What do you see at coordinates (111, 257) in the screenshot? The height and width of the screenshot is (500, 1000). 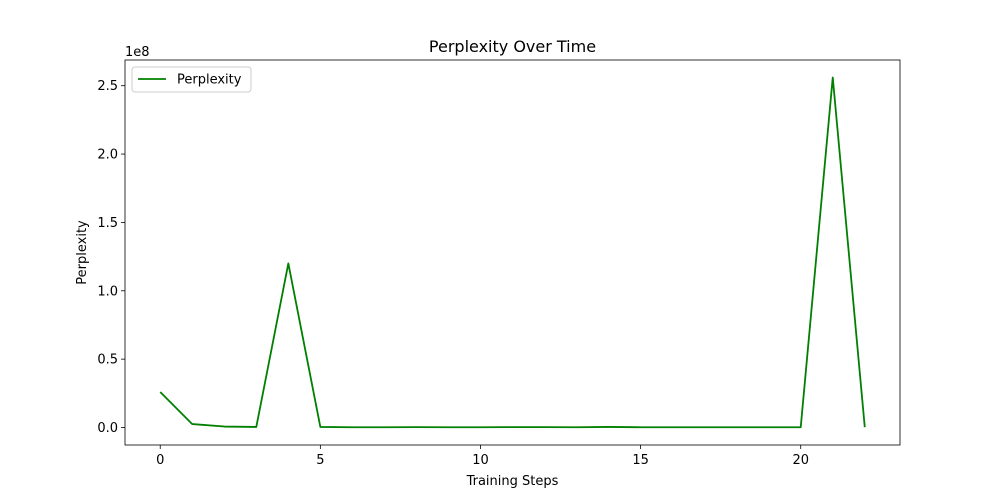 I see `y-axis-ticks: 0.0 0.5 1.0 1.5 2.0 2.5` at bounding box center [111, 257].